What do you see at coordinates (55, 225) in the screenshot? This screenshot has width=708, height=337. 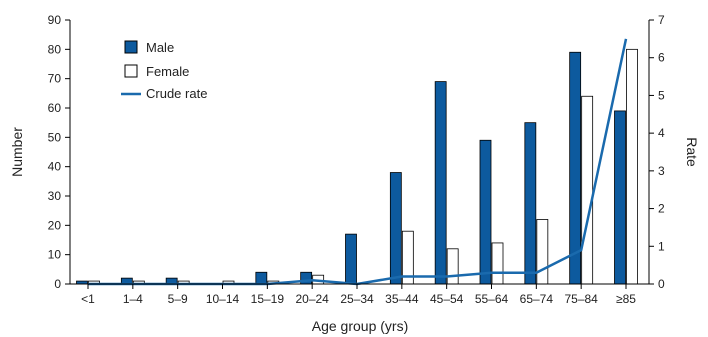 I see `y-tick-label: 20` at bounding box center [55, 225].